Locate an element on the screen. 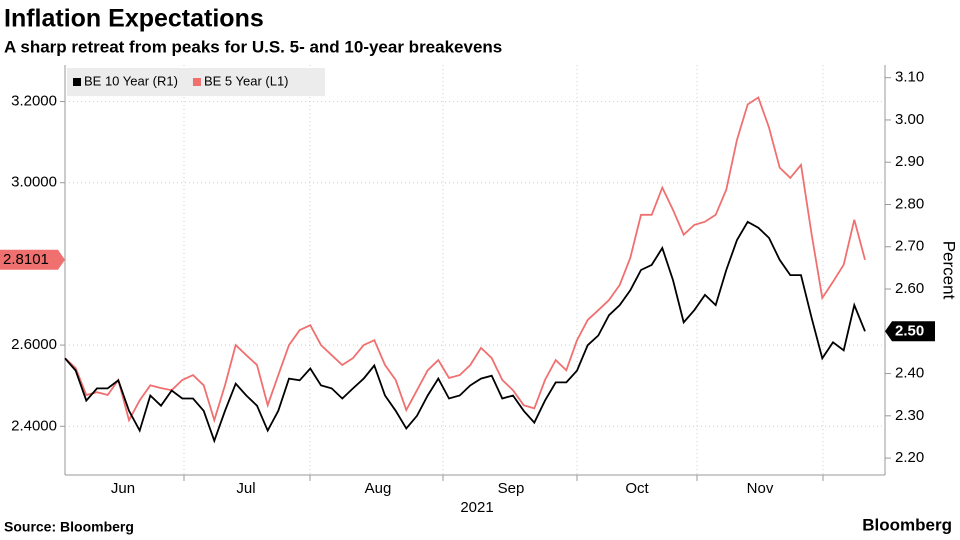 This screenshot has height=540, width=960. y2-tick-label: 2.90 is located at coordinates (909, 161).